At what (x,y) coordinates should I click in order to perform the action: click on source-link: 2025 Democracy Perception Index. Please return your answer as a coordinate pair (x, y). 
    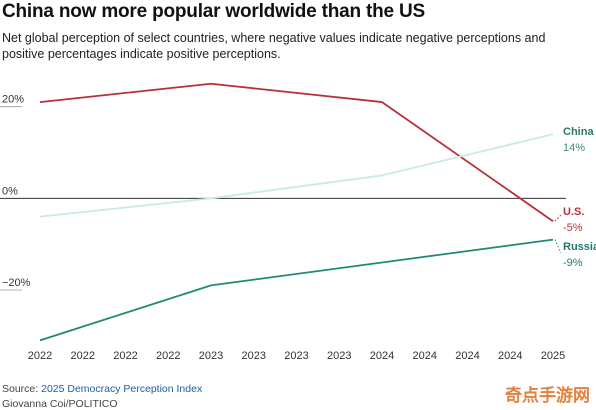
    Looking at the image, I should click on (122, 389).